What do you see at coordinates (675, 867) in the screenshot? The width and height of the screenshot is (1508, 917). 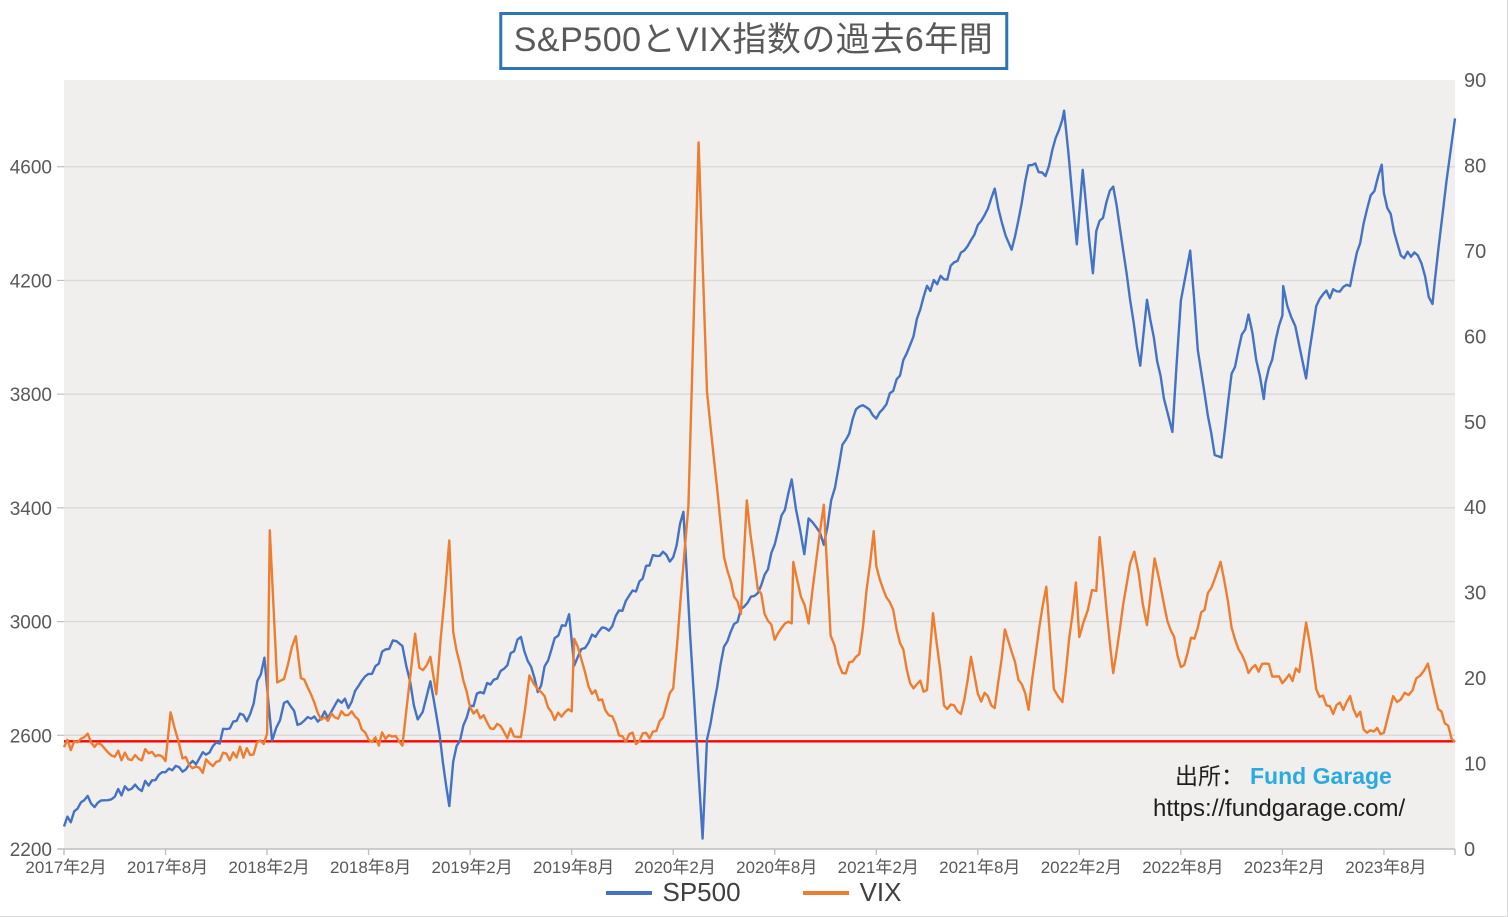 I see `x-tick-label: 2020年2月` at bounding box center [675, 867].